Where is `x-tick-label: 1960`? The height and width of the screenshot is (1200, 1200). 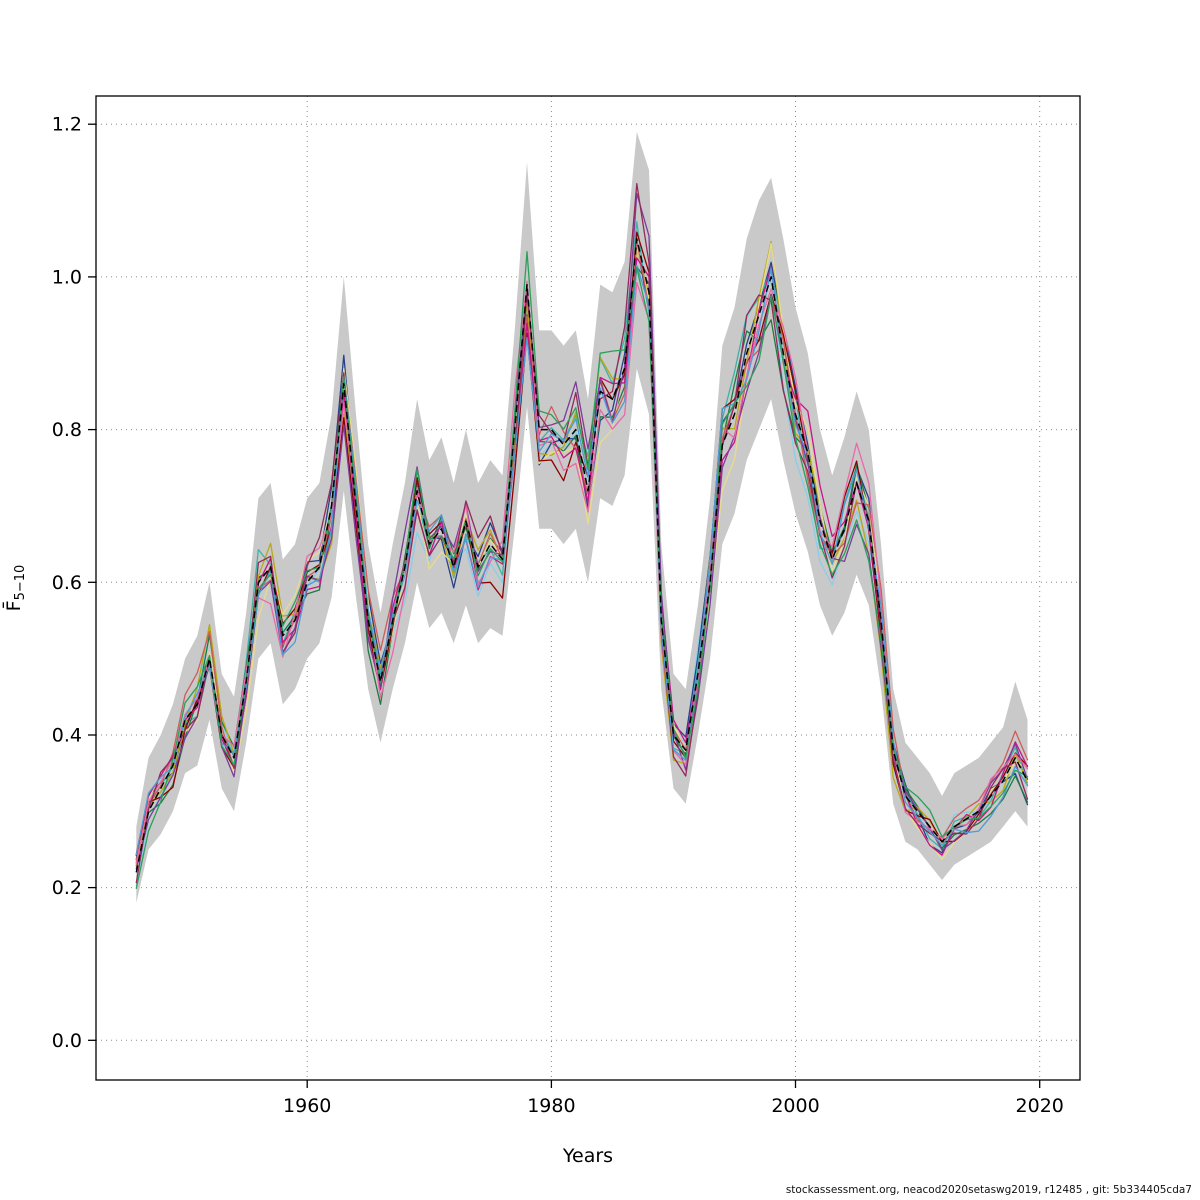 x-tick-label: 1960 is located at coordinates (307, 1106).